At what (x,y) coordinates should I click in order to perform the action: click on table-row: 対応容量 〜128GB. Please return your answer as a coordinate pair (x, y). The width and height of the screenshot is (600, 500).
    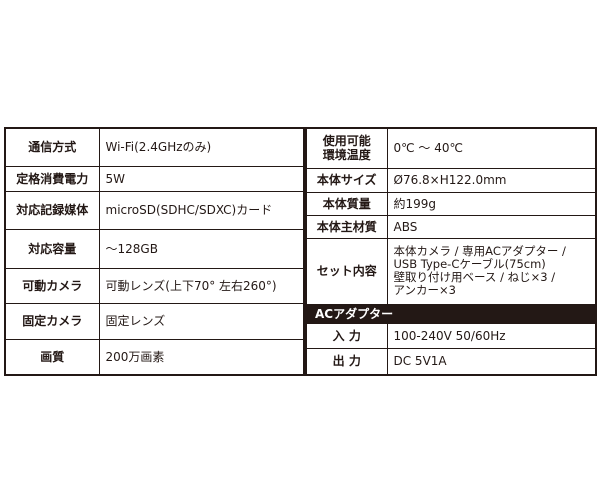
    Looking at the image, I should click on (154, 248).